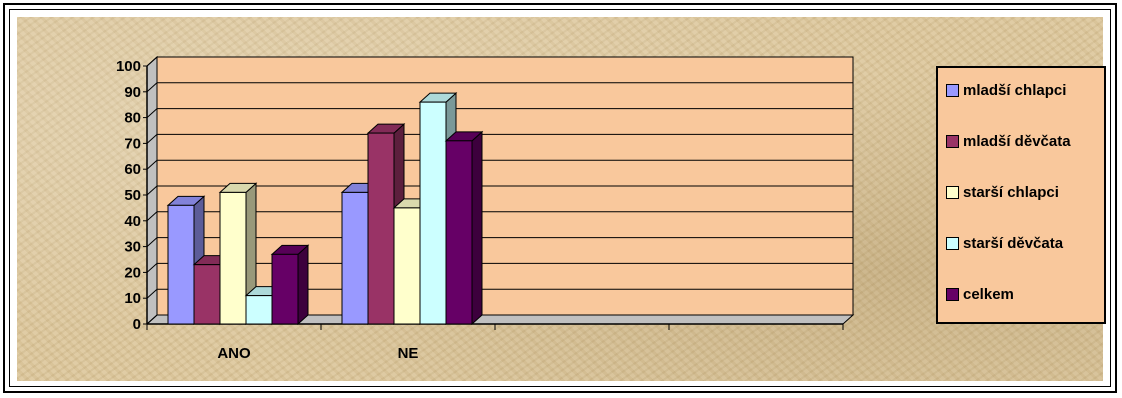  Describe the element at coordinates (132, 272) in the screenshot. I see `y-tick-label: 20` at that location.